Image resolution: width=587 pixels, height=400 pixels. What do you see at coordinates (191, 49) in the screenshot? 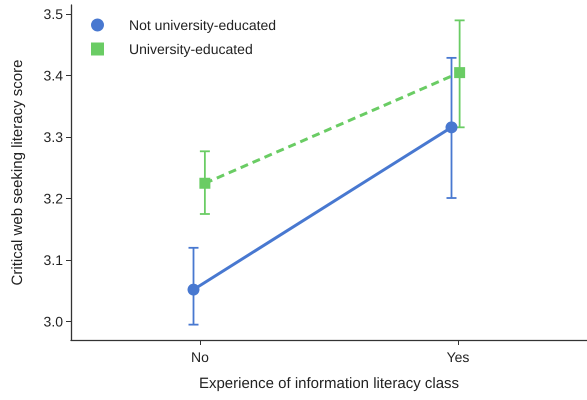
I see `legend-label: University-educated` at bounding box center [191, 49].